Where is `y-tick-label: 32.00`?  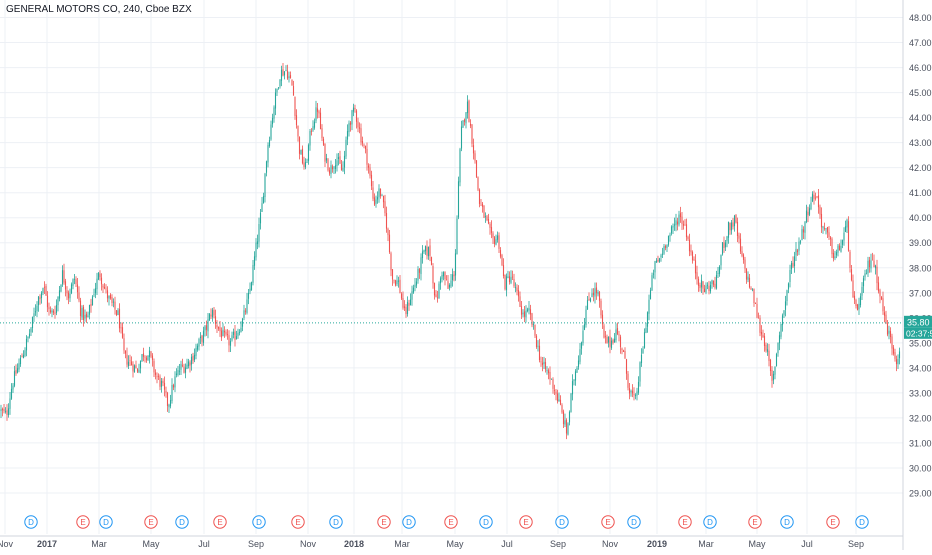 y-tick-label: 32.00 is located at coordinates (920, 418).